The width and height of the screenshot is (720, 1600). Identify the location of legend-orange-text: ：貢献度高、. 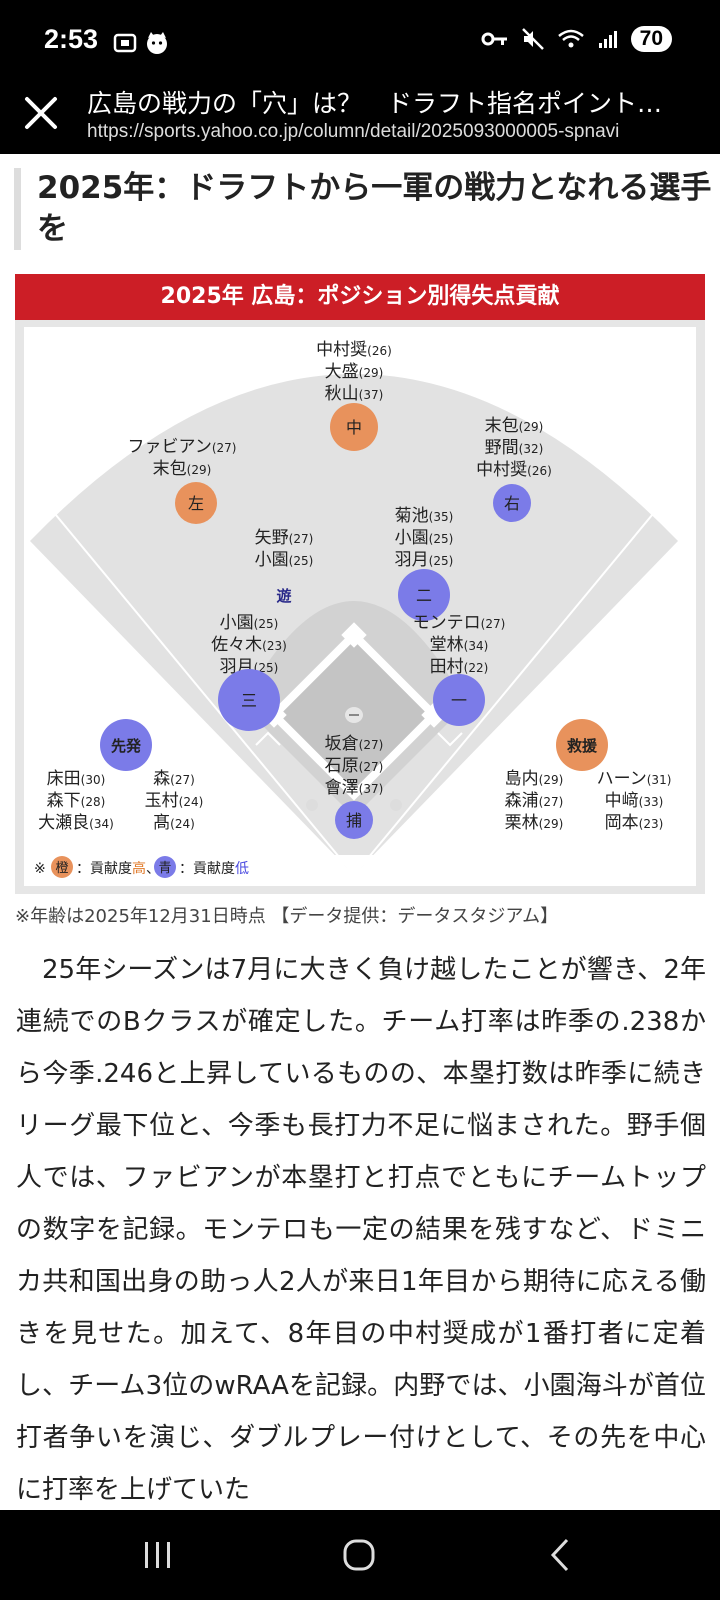
(118, 868).